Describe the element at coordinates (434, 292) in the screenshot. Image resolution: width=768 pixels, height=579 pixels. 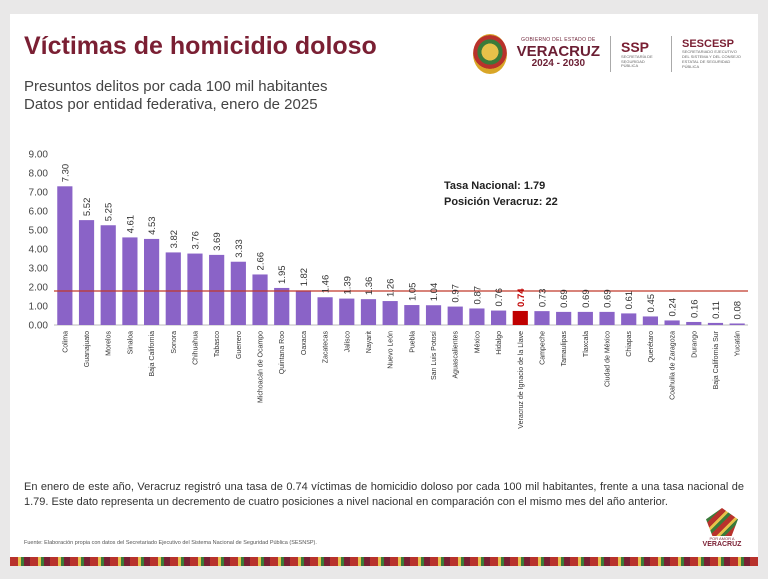
I see `value-label: 1.04` at that location.